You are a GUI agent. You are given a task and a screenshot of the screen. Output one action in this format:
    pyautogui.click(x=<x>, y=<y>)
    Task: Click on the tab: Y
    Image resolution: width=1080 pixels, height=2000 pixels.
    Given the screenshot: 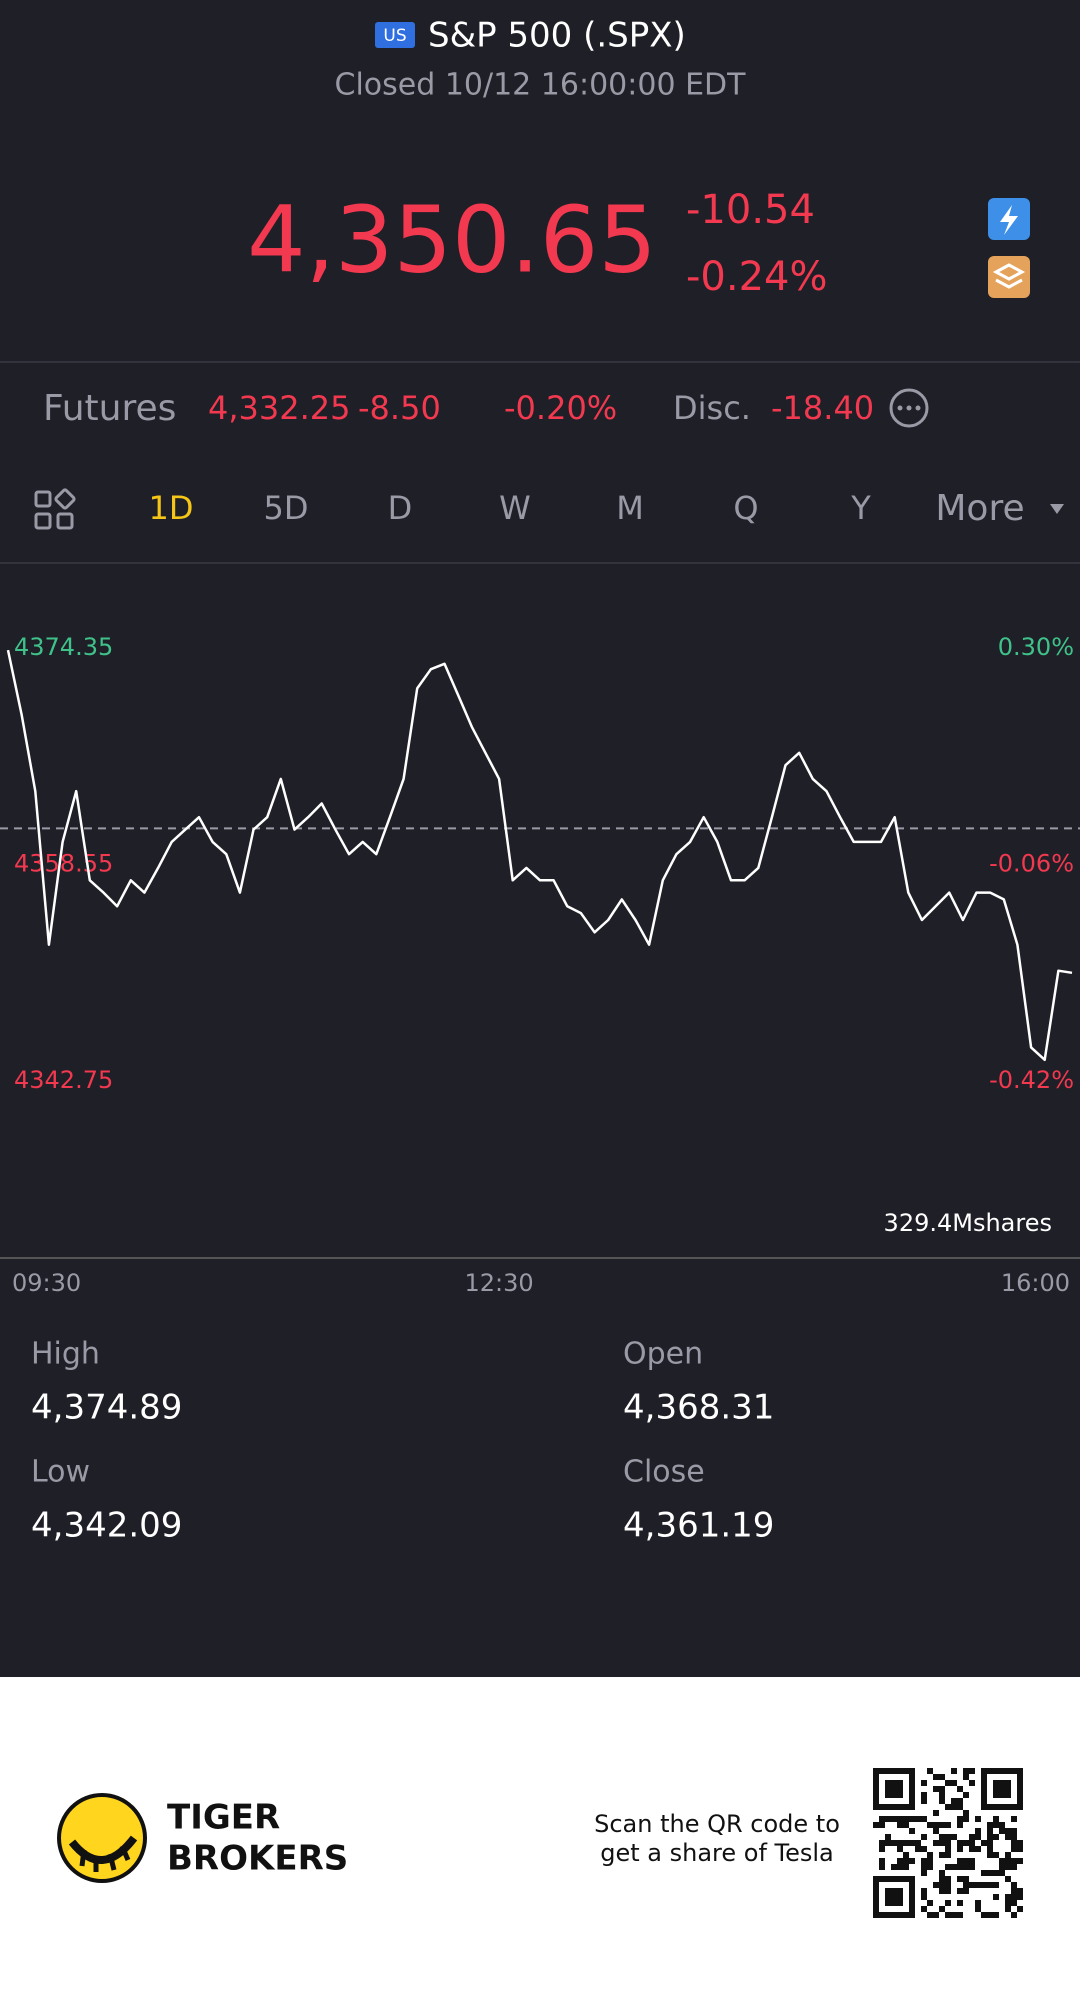 What is the action you would take?
    pyautogui.click(x=860, y=508)
    